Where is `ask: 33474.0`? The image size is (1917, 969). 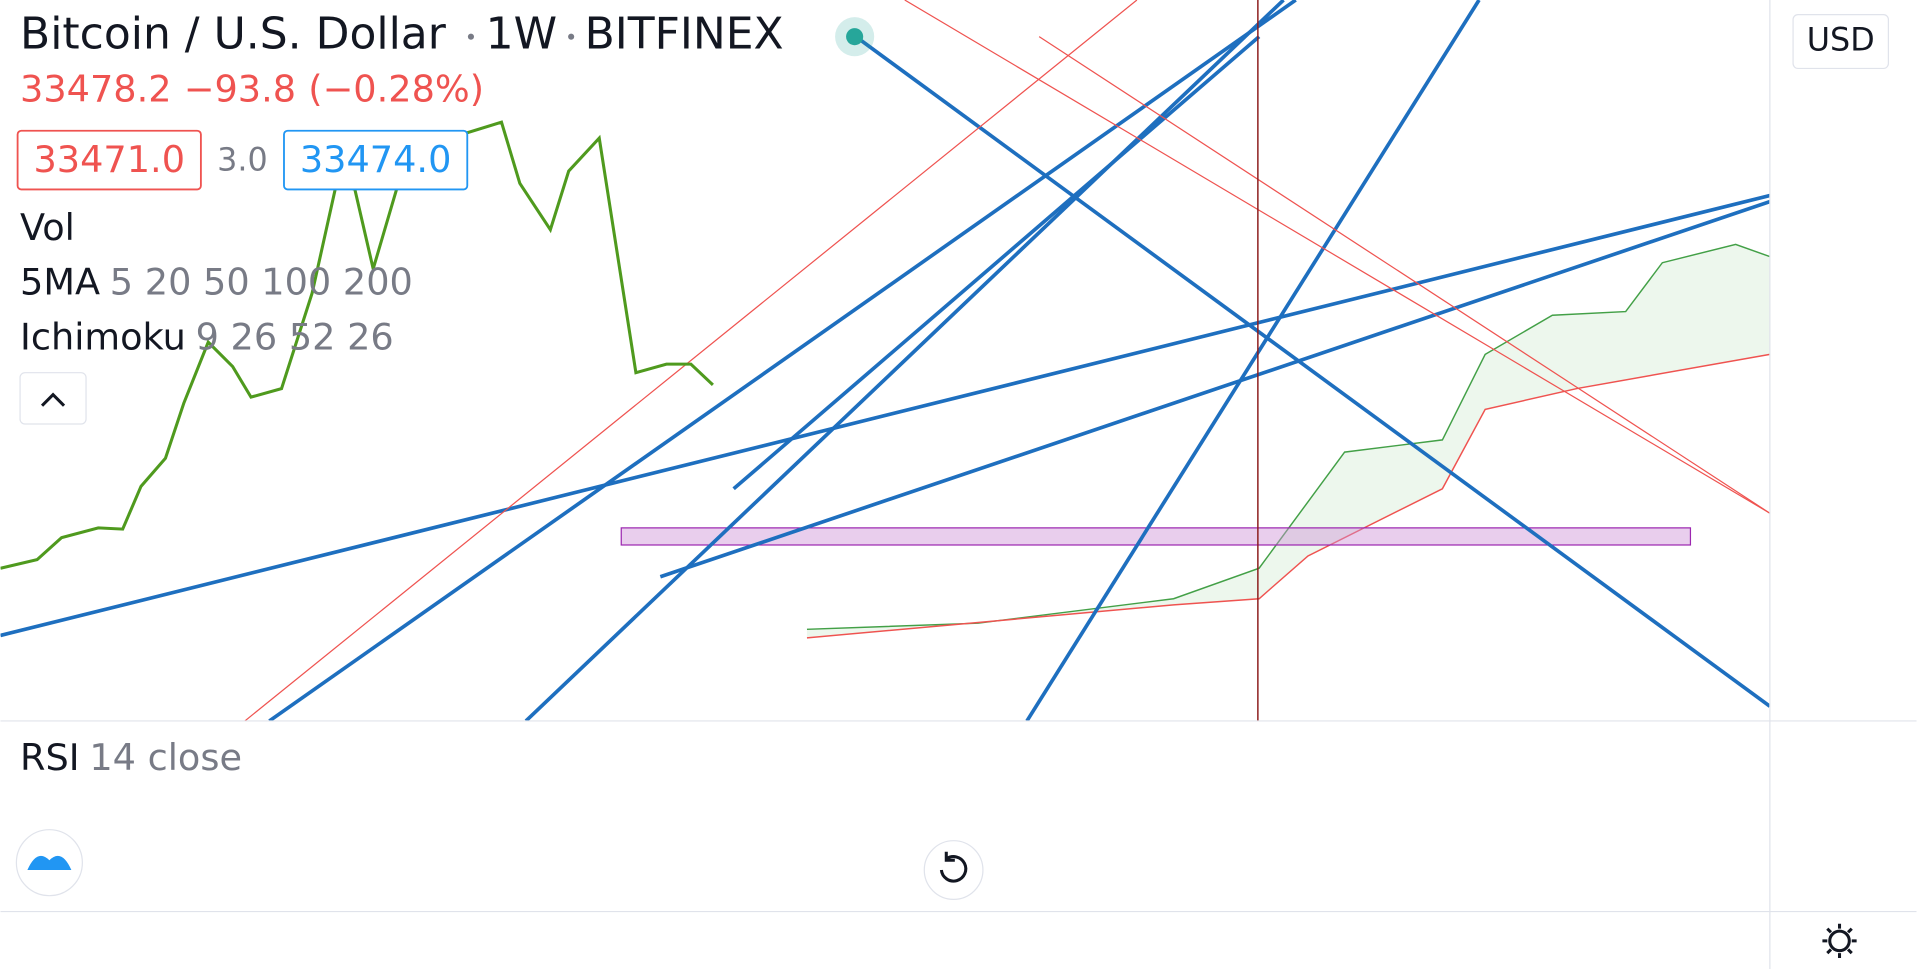
ask: 33474.0 is located at coordinates (376, 159).